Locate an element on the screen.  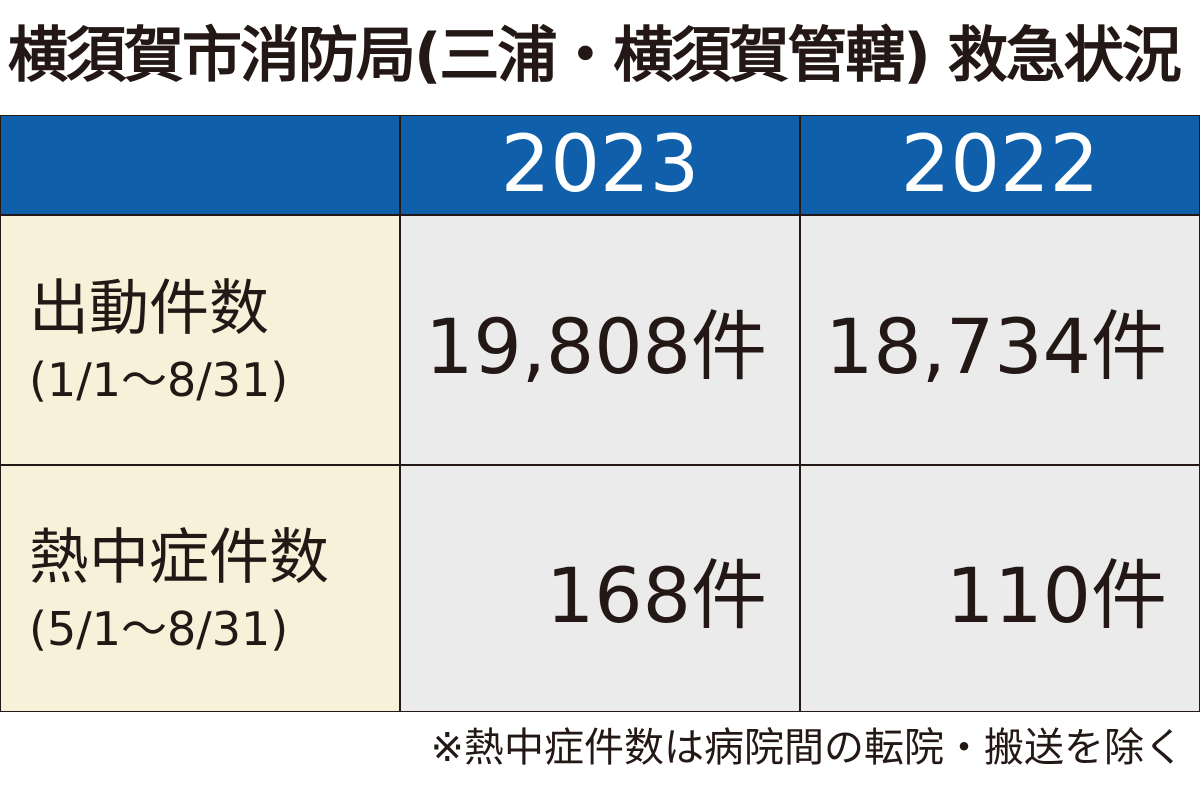
title: 横須賀市消防局(三浦・横須賀管轄) 救急状況 is located at coordinates (595, 56).